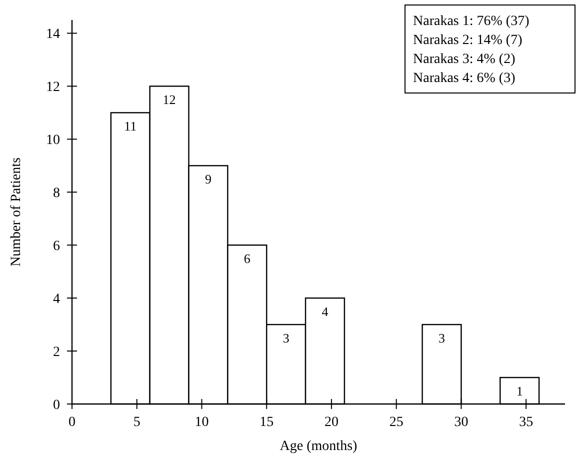 The width and height of the screenshot is (587, 464). I want to click on x-axis-title: Age (months), so click(319, 446).